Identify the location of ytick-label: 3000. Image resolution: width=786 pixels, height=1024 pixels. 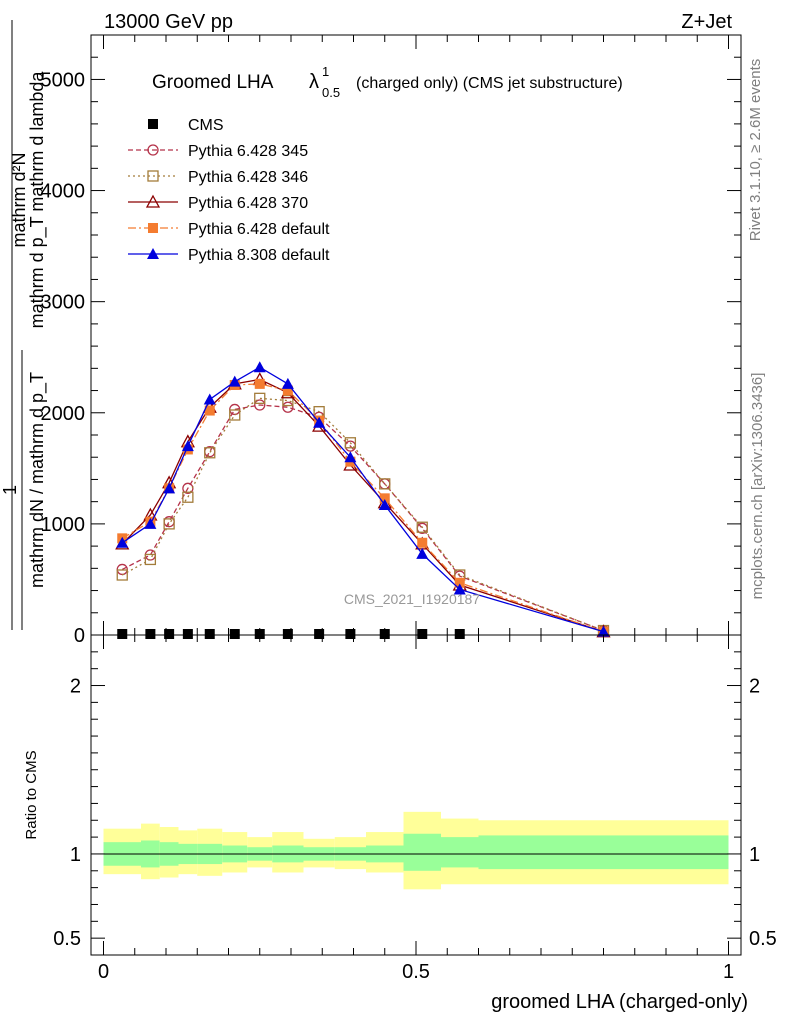
(63, 303).